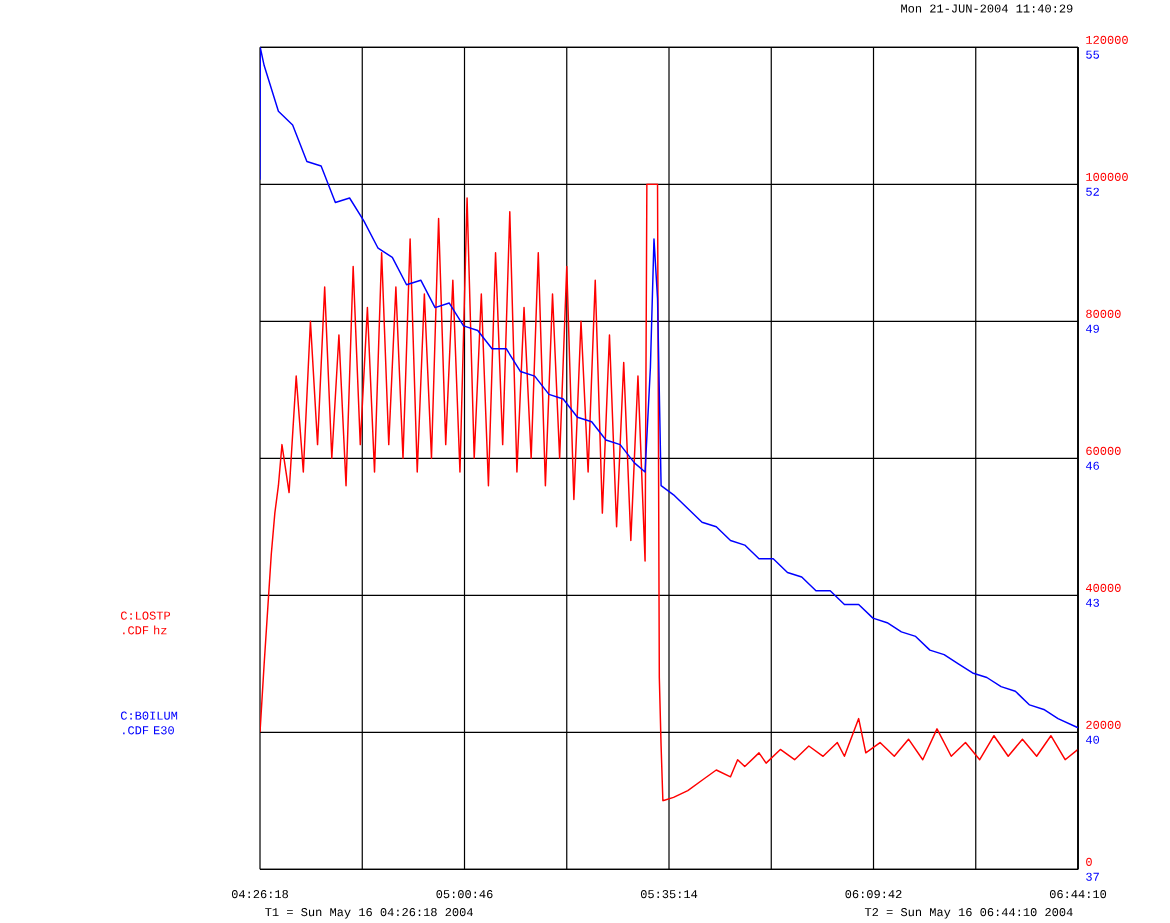 The width and height of the screenshot is (1170, 923). What do you see at coordinates (1093, 54) in the screenshot?
I see `y2-tick-label: 55` at bounding box center [1093, 54].